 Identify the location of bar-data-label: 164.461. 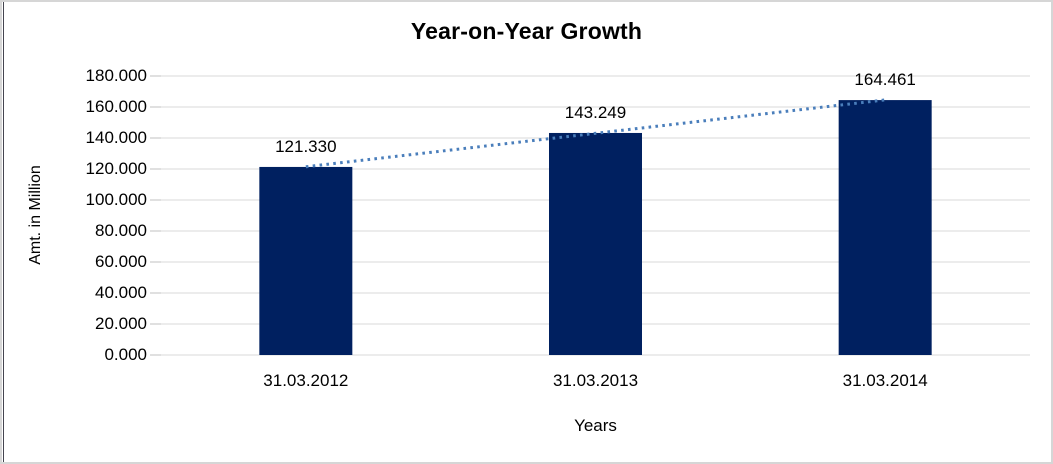
(885, 80).